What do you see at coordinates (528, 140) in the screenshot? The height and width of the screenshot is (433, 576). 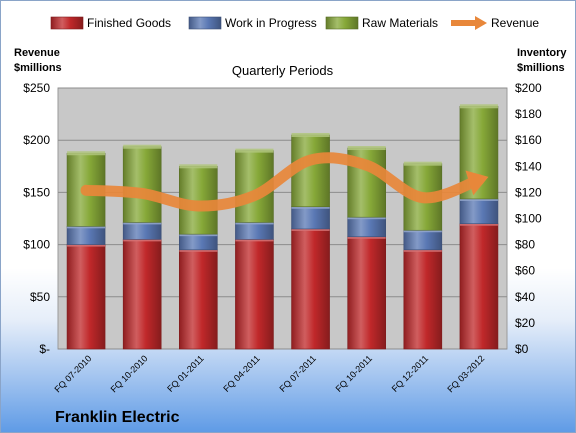 I see `y-right-tick-label: $160` at bounding box center [528, 140].